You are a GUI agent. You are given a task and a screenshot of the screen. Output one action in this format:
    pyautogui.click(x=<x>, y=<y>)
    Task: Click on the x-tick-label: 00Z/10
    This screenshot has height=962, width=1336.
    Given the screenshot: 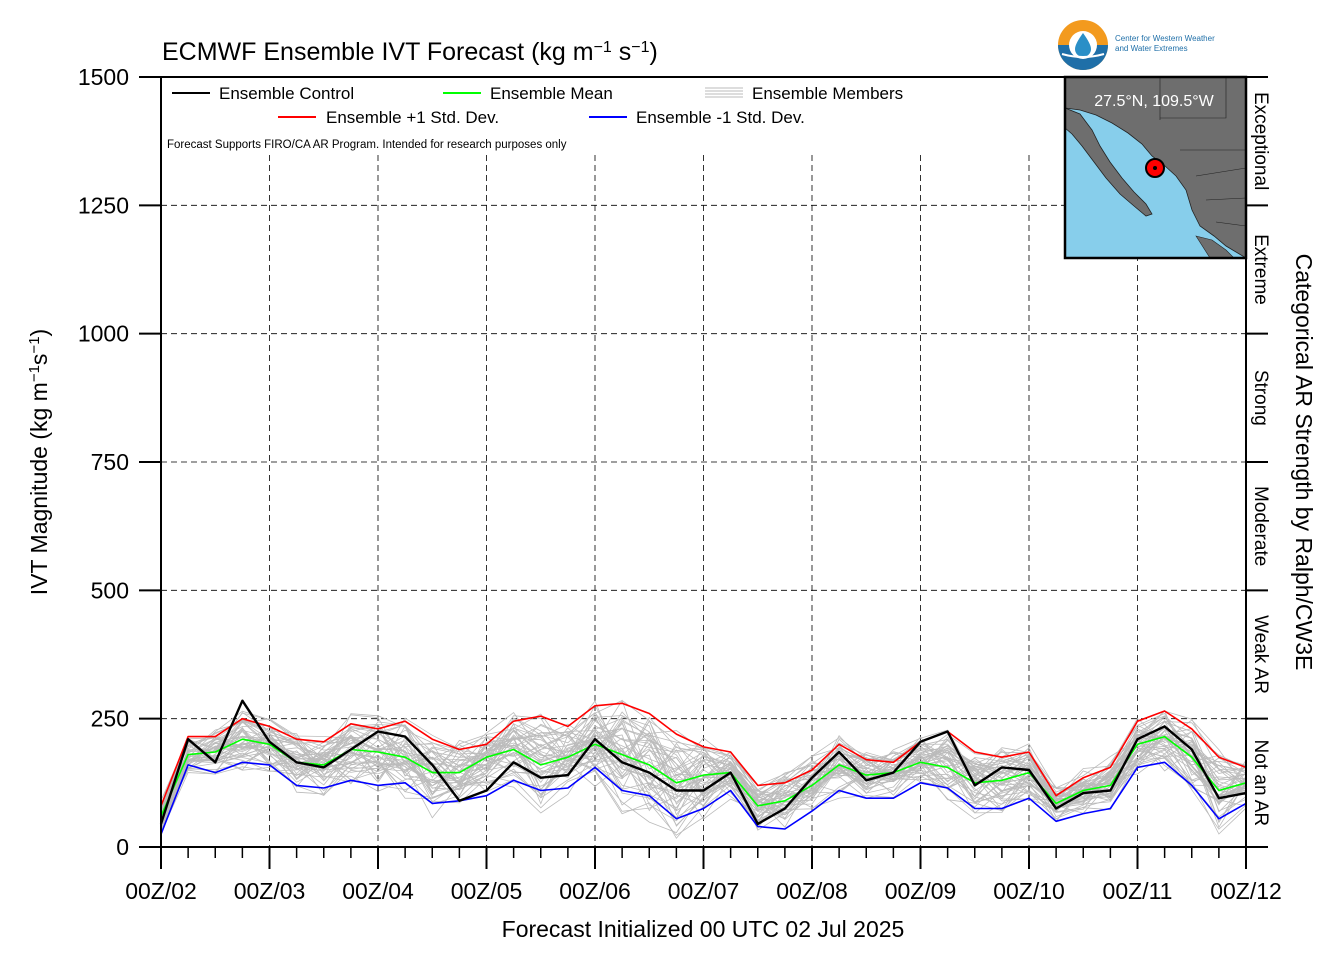 What is the action you would take?
    pyautogui.click(x=1029, y=891)
    